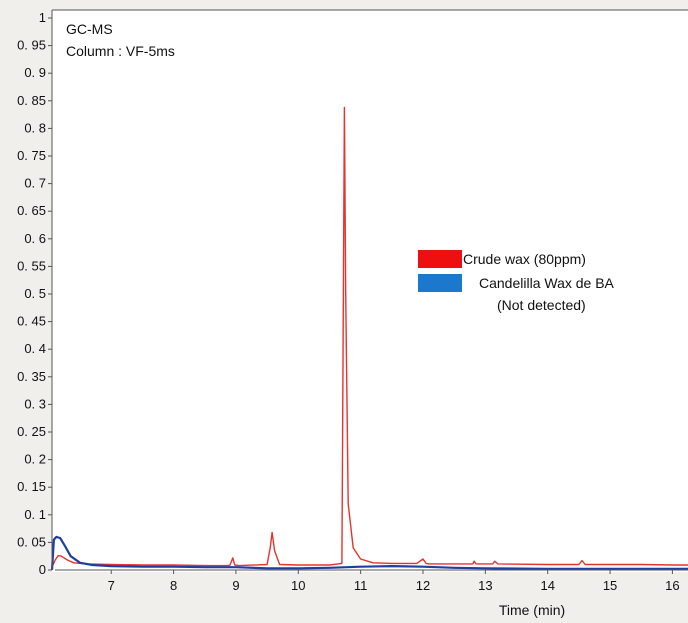 The width and height of the screenshot is (688, 623). I want to click on y-tick-label: 0. 1, so click(35, 514).